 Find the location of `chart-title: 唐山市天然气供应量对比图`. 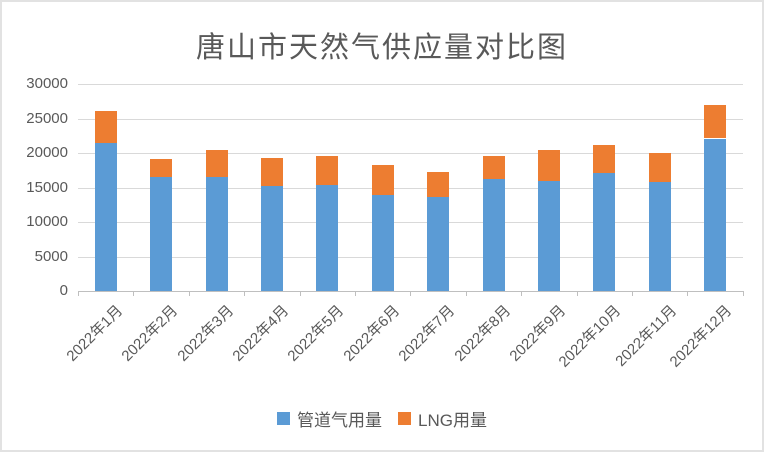

chart-title: 唐山市天然气供应量对比图 is located at coordinates (381, 48).